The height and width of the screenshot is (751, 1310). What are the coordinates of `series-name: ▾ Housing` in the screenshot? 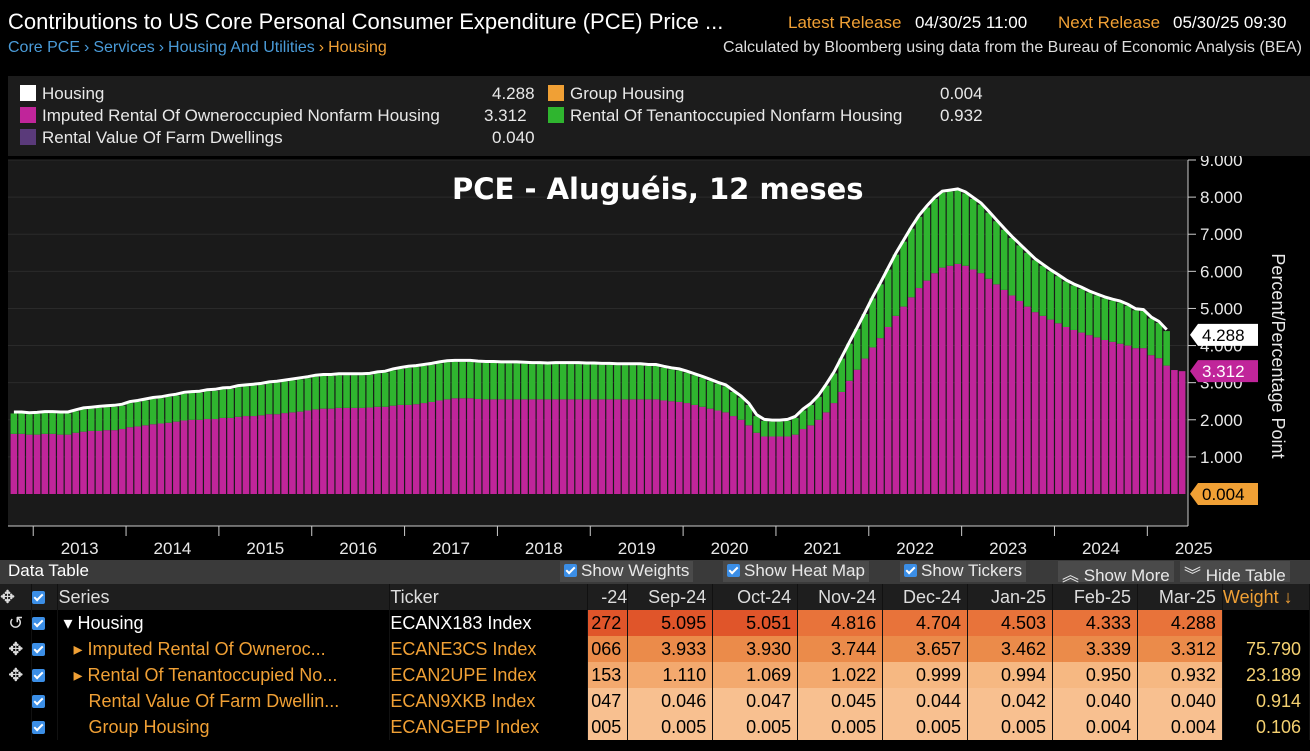 It's located at (224, 623).